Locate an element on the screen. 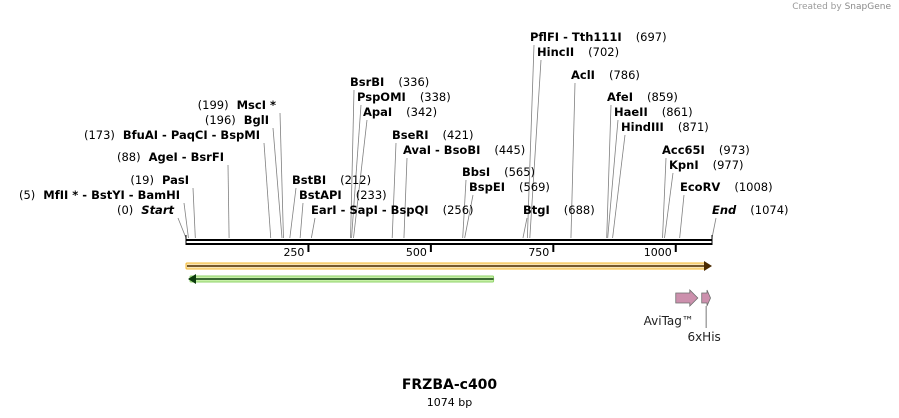  site-line-hincii is located at coordinates (535, 149).